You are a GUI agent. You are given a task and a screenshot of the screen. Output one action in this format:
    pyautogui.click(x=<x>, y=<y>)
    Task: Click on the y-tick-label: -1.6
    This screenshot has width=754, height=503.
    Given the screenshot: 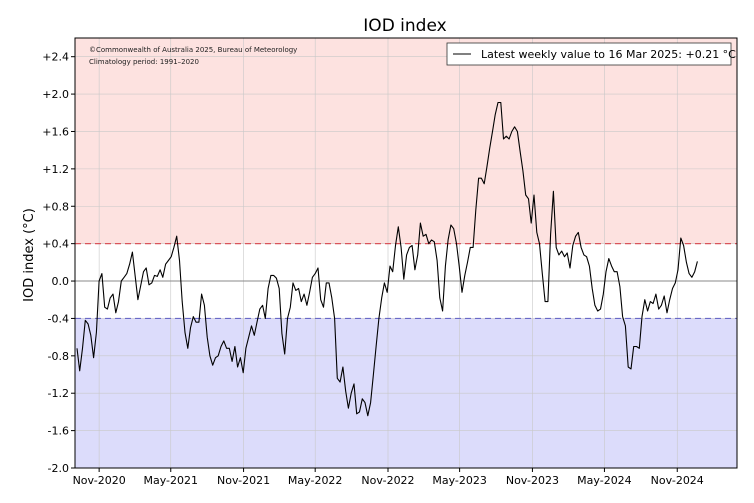 What is the action you would take?
    pyautogui.click(x=58, y=431)
    